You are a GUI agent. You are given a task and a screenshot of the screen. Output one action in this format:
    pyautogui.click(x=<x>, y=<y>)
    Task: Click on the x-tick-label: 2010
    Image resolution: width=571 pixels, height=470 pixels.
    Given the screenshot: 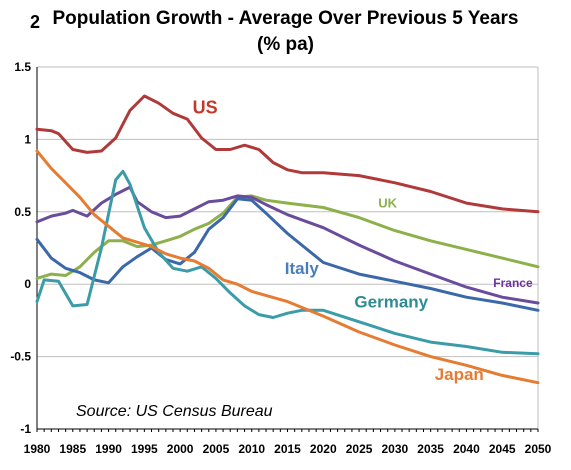 What is the action you would take?
    pyautogui.click(x=251, y=449)
    